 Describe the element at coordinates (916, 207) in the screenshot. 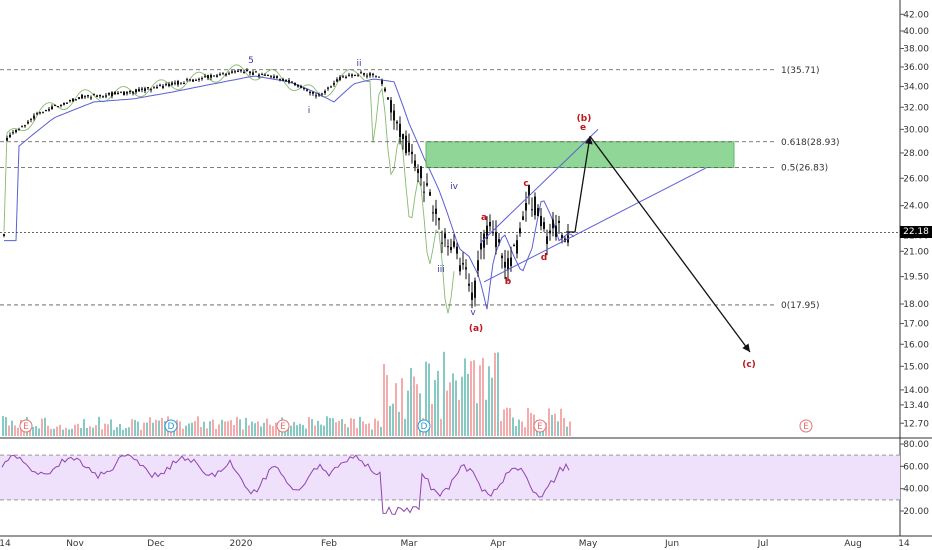

I see `price-tick-label: 24.00` at that location.